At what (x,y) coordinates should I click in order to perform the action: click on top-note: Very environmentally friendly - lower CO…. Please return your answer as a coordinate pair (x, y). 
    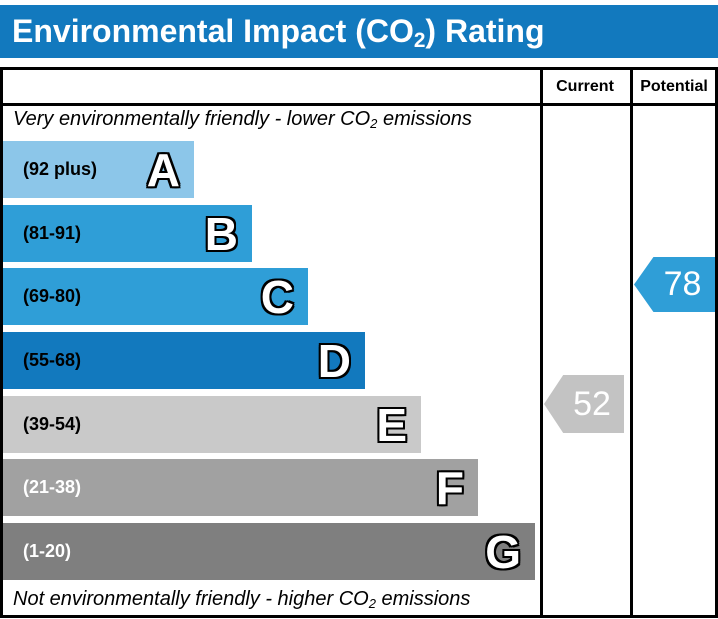
    Looking at the image, I should click on (242, 119).